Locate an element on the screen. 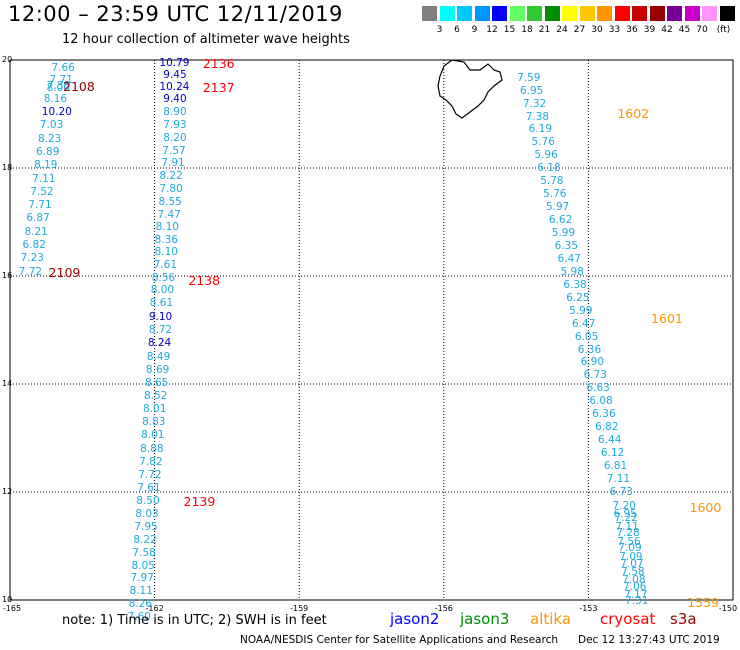  wave-height-value: 6.89 is located at coordinates (48, 151).